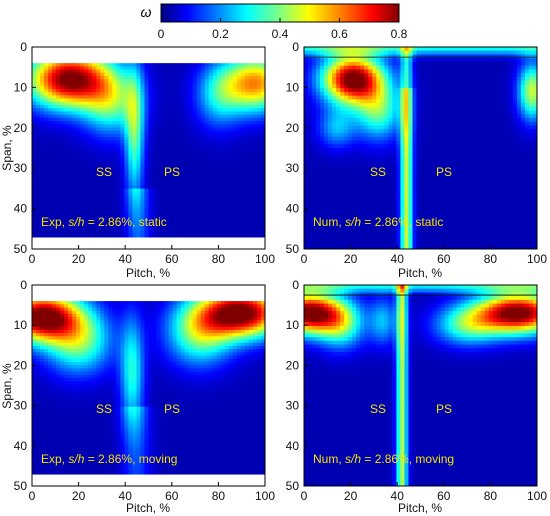  Describe the element at coordinates (148, 150) in the screenshot. I see `heatmap-field` at that location.